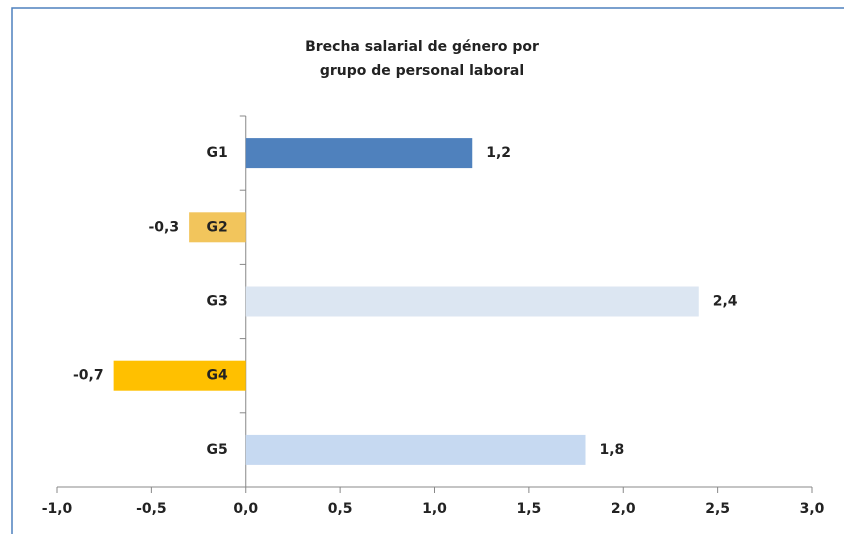  What do you see at coordinates (612, 450) in the screenshot?
I see `data-label: 1,8` at bounding box center [612, 450].